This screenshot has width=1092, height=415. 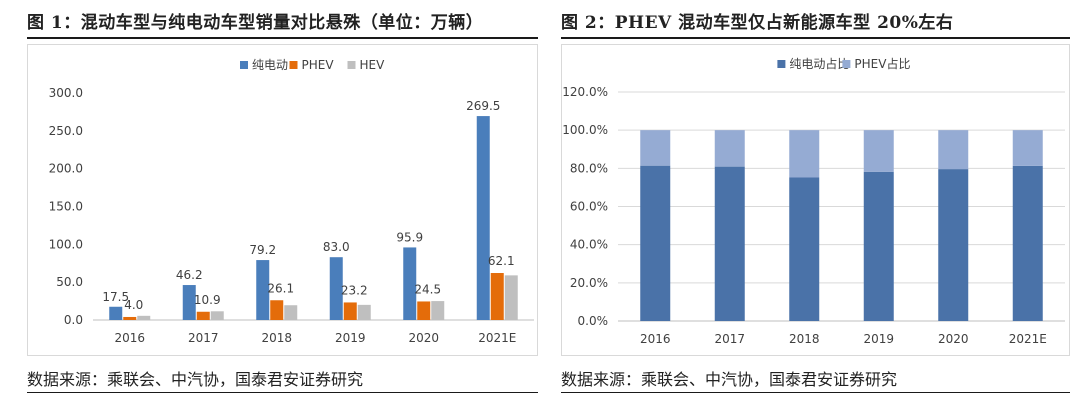 What do you see at coordinates (882, 63) in the screenshot?
I see `legend-label: PHEV占比` at bounding box center [882, 63].